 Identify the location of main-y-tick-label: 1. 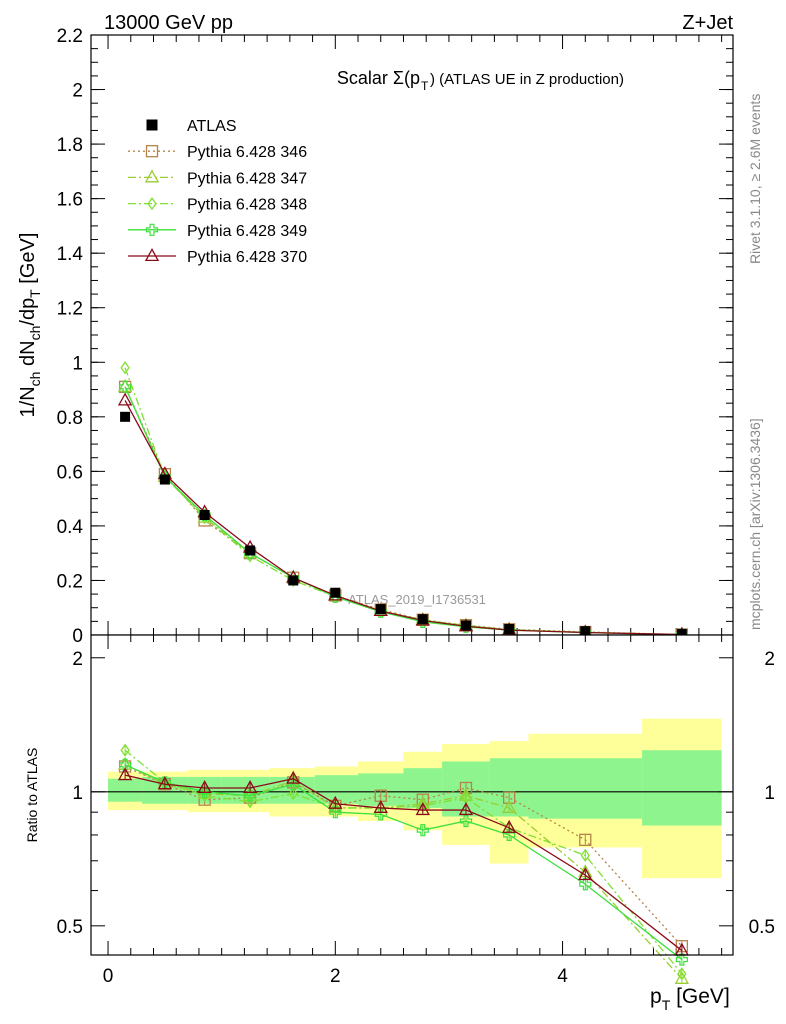
(77, 363).